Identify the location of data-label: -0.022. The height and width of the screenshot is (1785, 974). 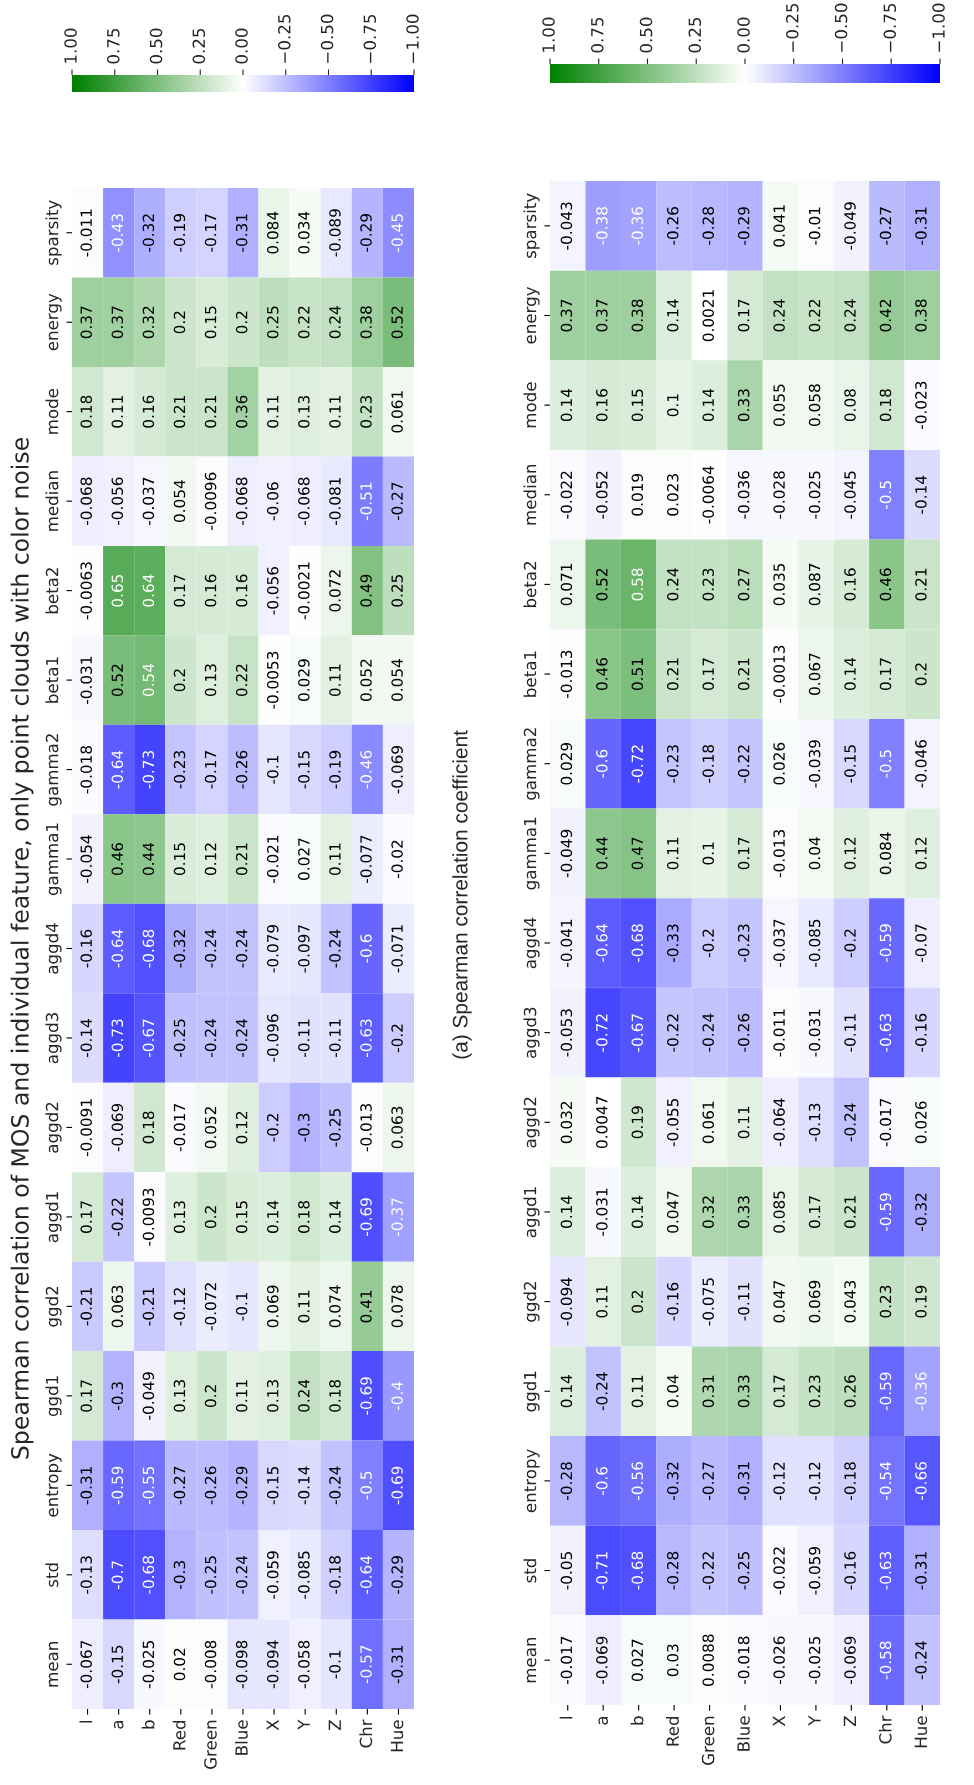
(779, 1571).